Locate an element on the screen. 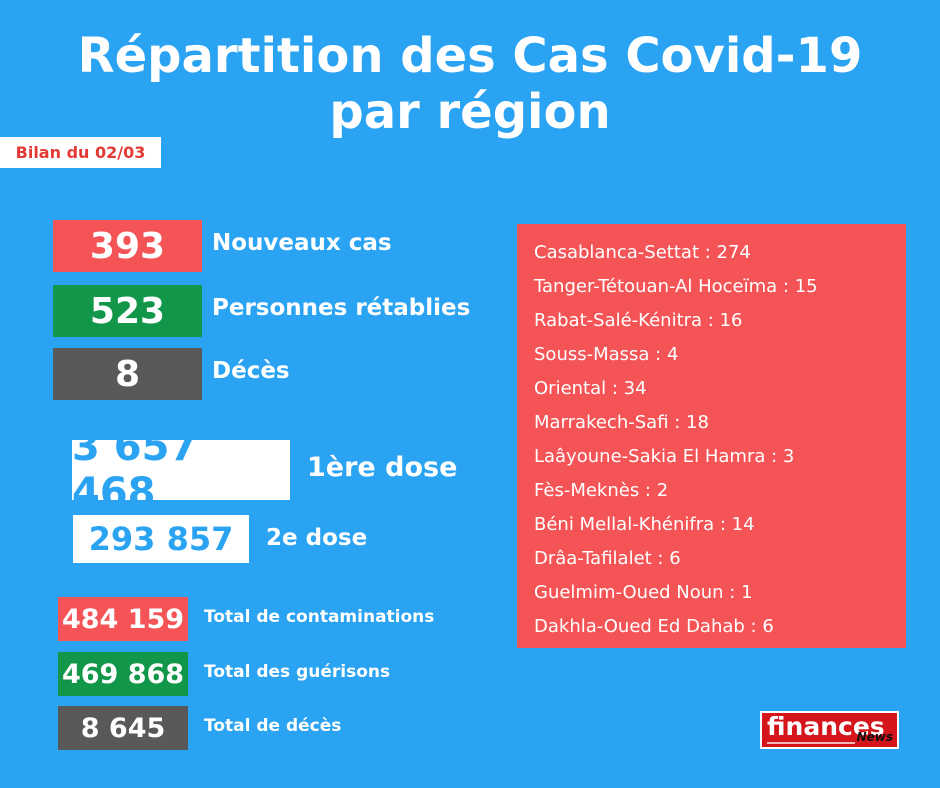 The height and width of the screenshot is (788, 940). total-deaths-label: Total de décès is located at coordinates (273, 726).